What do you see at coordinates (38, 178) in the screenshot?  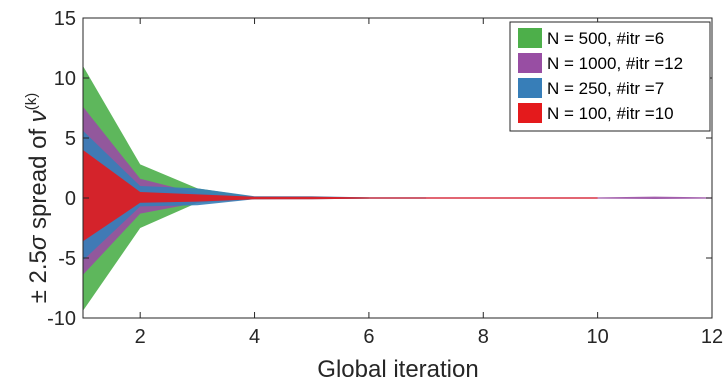 I see `y-axis-title-middle: spread of` at bounding box center [38, 178].